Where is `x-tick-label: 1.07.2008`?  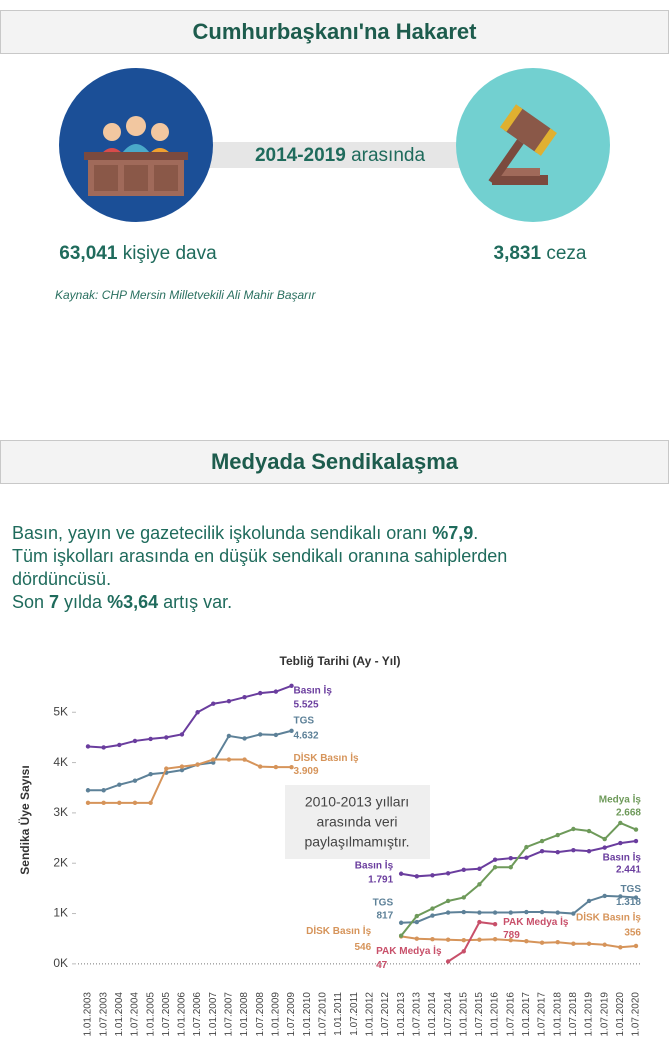
x-tick-label: 1.07.2008 is located at coordinates (260, 1014).